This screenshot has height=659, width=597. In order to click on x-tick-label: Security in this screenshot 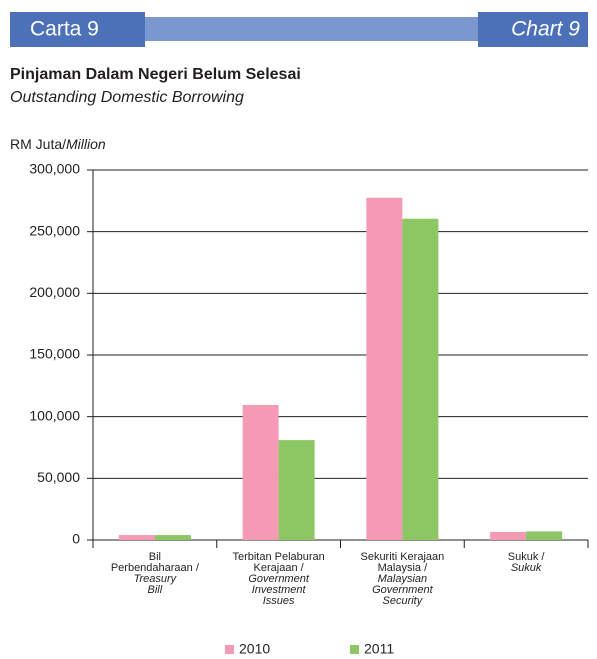, I will do `click(403, 601)`.